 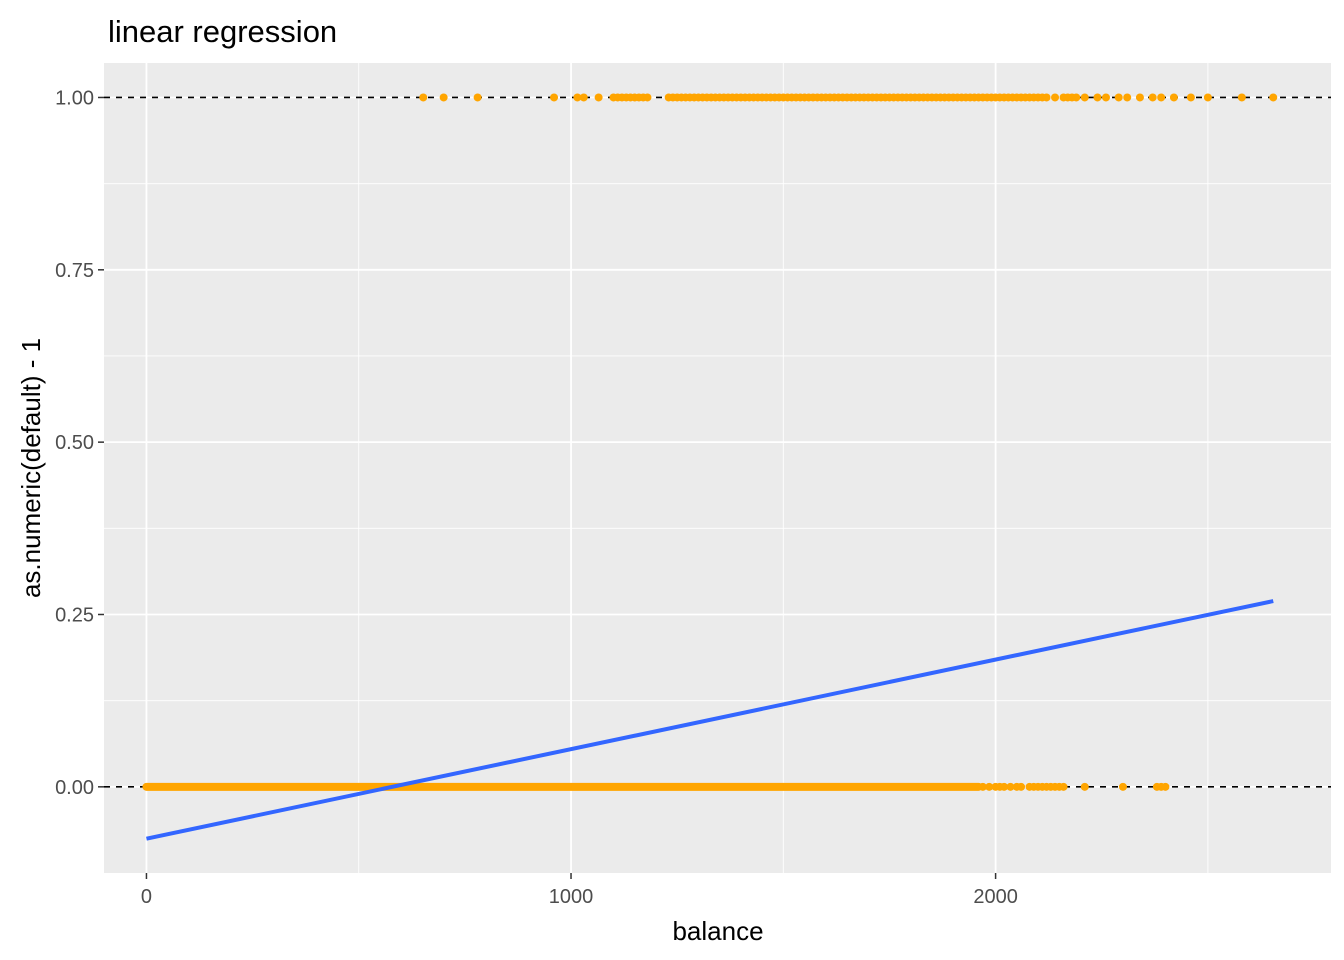 I want to click on x-axis-title: balance, so click(x=717, y=931).